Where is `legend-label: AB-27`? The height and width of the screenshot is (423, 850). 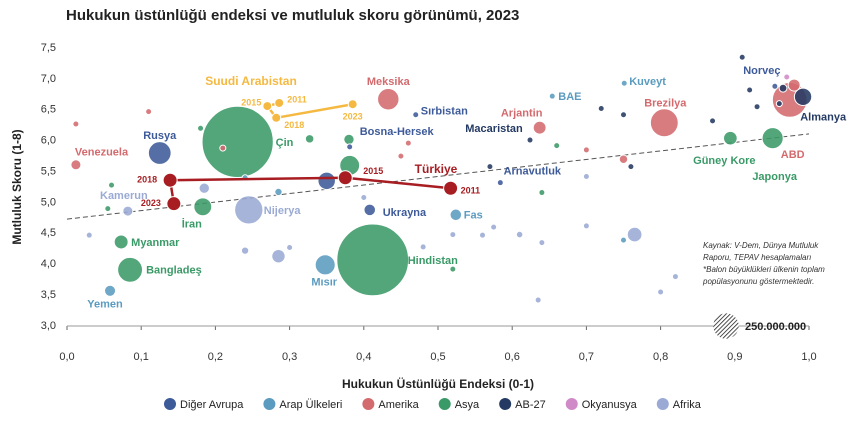
legend-label: AB-27 is located at coordinates (530, 405).